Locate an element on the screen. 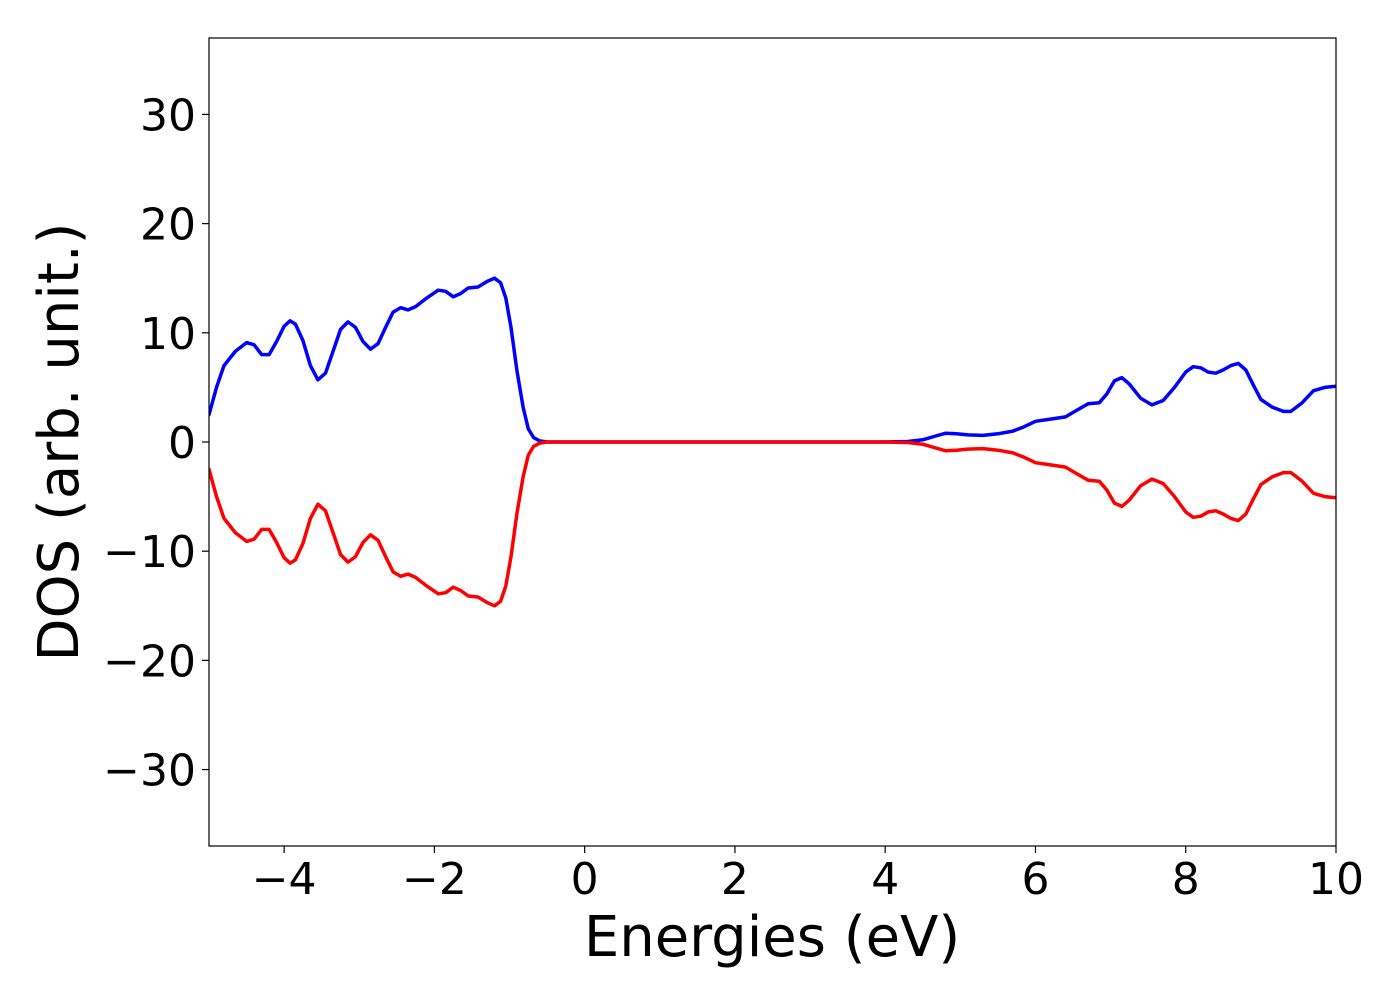  y-tick-label: 10 is located at coordinates (168, 334).